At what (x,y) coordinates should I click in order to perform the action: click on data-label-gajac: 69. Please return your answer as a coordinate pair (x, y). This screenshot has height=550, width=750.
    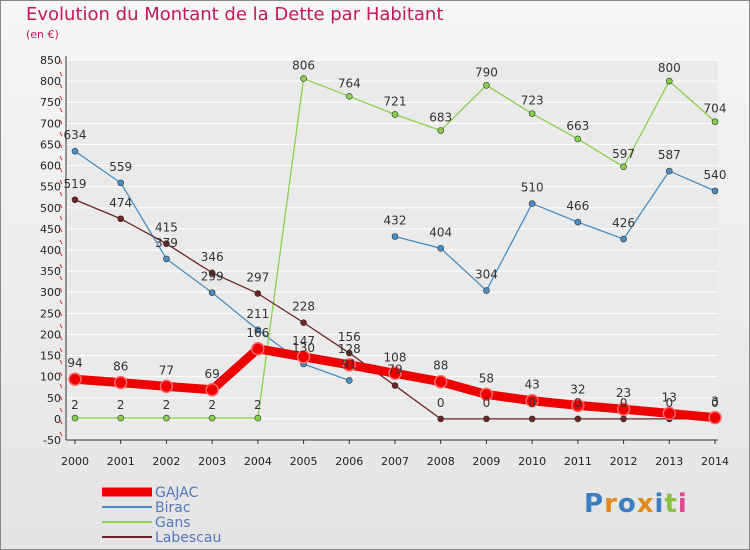
    Looking at the image, I should click on (212, 374).